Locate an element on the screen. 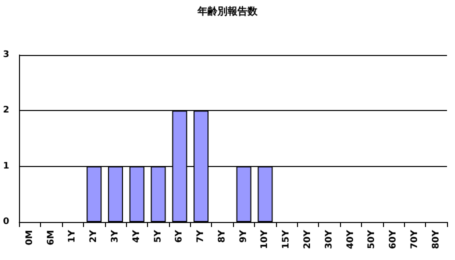 This screenshot has height=260, width=455. x-tick-label: 7Y is located at coordinates (201, 236).